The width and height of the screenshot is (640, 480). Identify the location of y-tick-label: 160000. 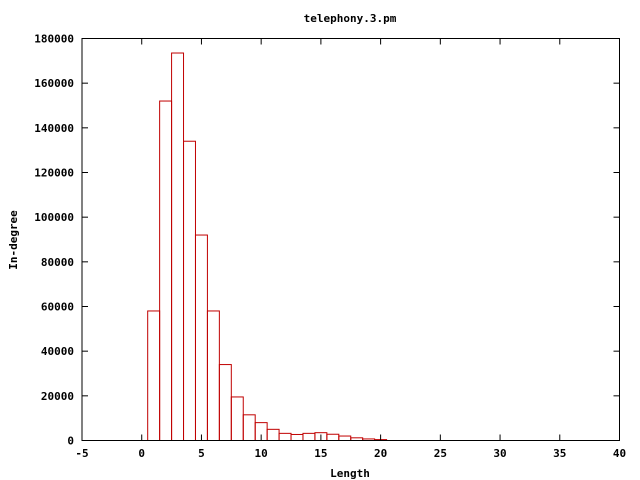
(54, 83).